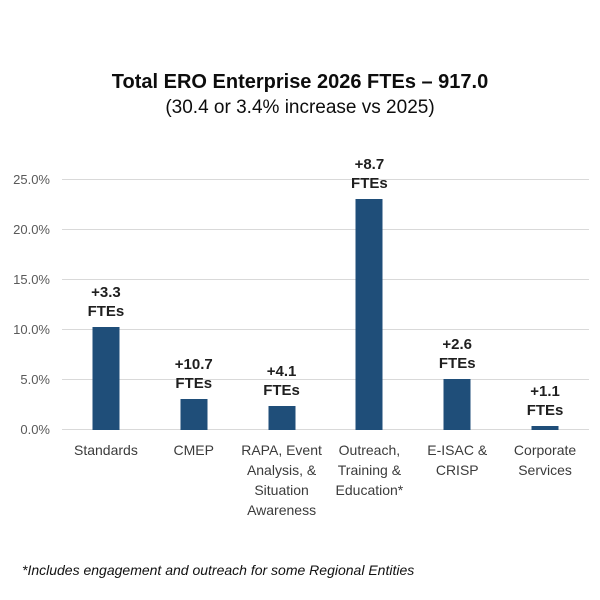 This screenshot has height=600, width=600. Describe the element at coordinates (106, 302) in the screenshot. I see `bar-value-label: +3.3 FTEs` at that location.